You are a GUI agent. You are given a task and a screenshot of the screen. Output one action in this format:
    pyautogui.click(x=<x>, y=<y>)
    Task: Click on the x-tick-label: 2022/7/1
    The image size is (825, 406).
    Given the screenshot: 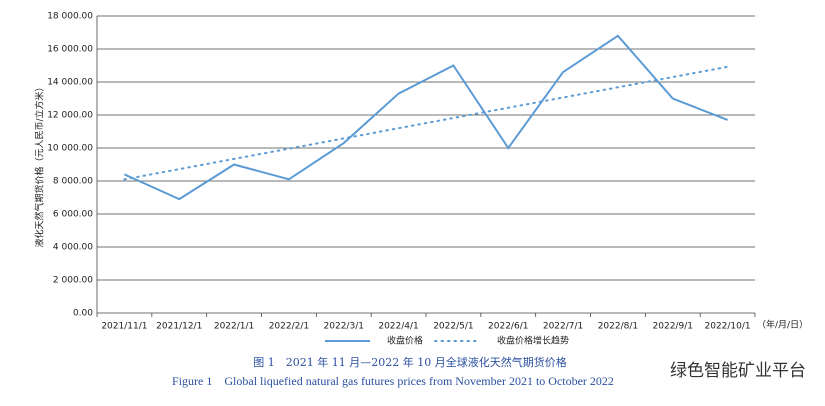 What is the action you would take?
    pyautogui.click(x=563, y=327)
    